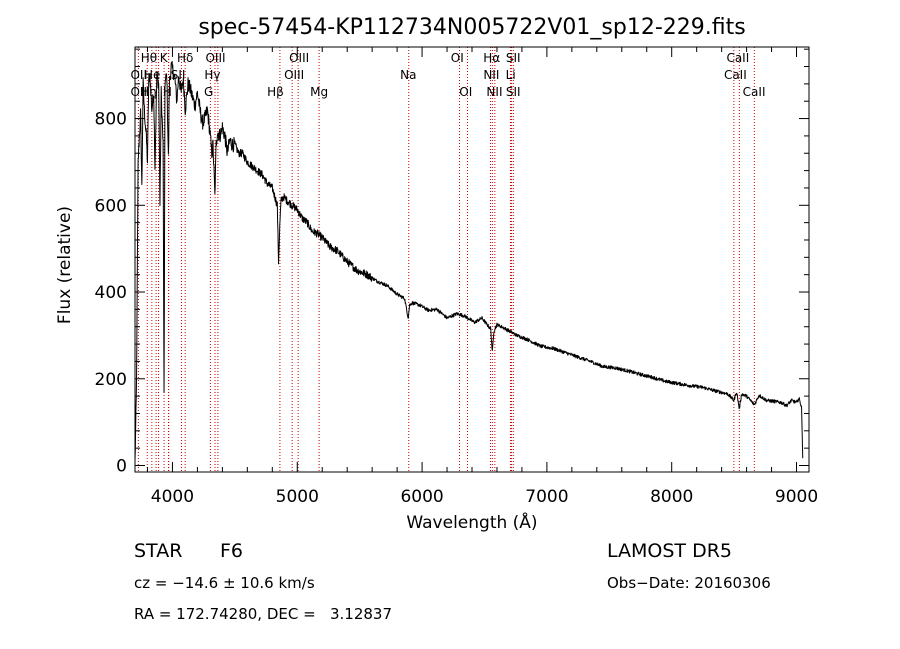  Describe the element at coordinates (511, 75) in the screenshot. I see `line-label: Li` at that location.